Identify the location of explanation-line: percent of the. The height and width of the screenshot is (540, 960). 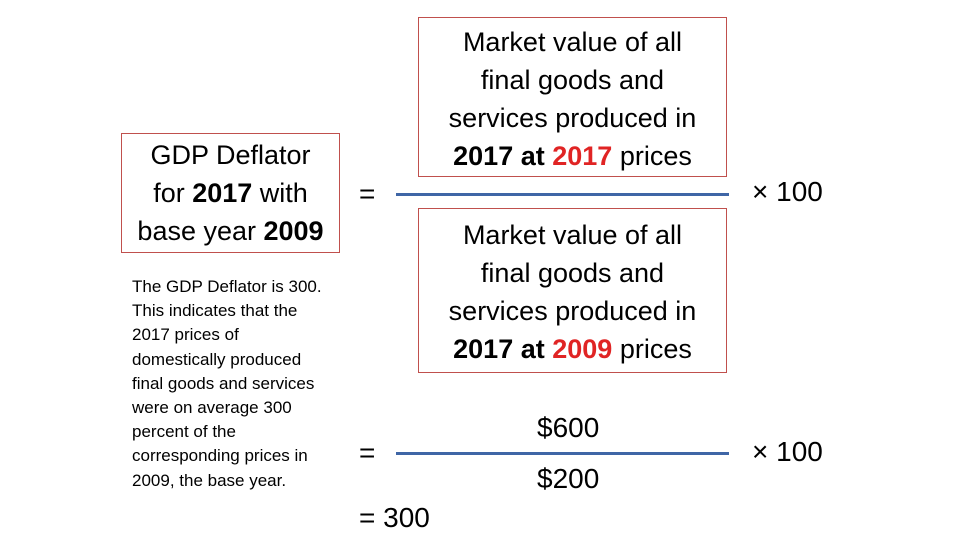
(184, 432).